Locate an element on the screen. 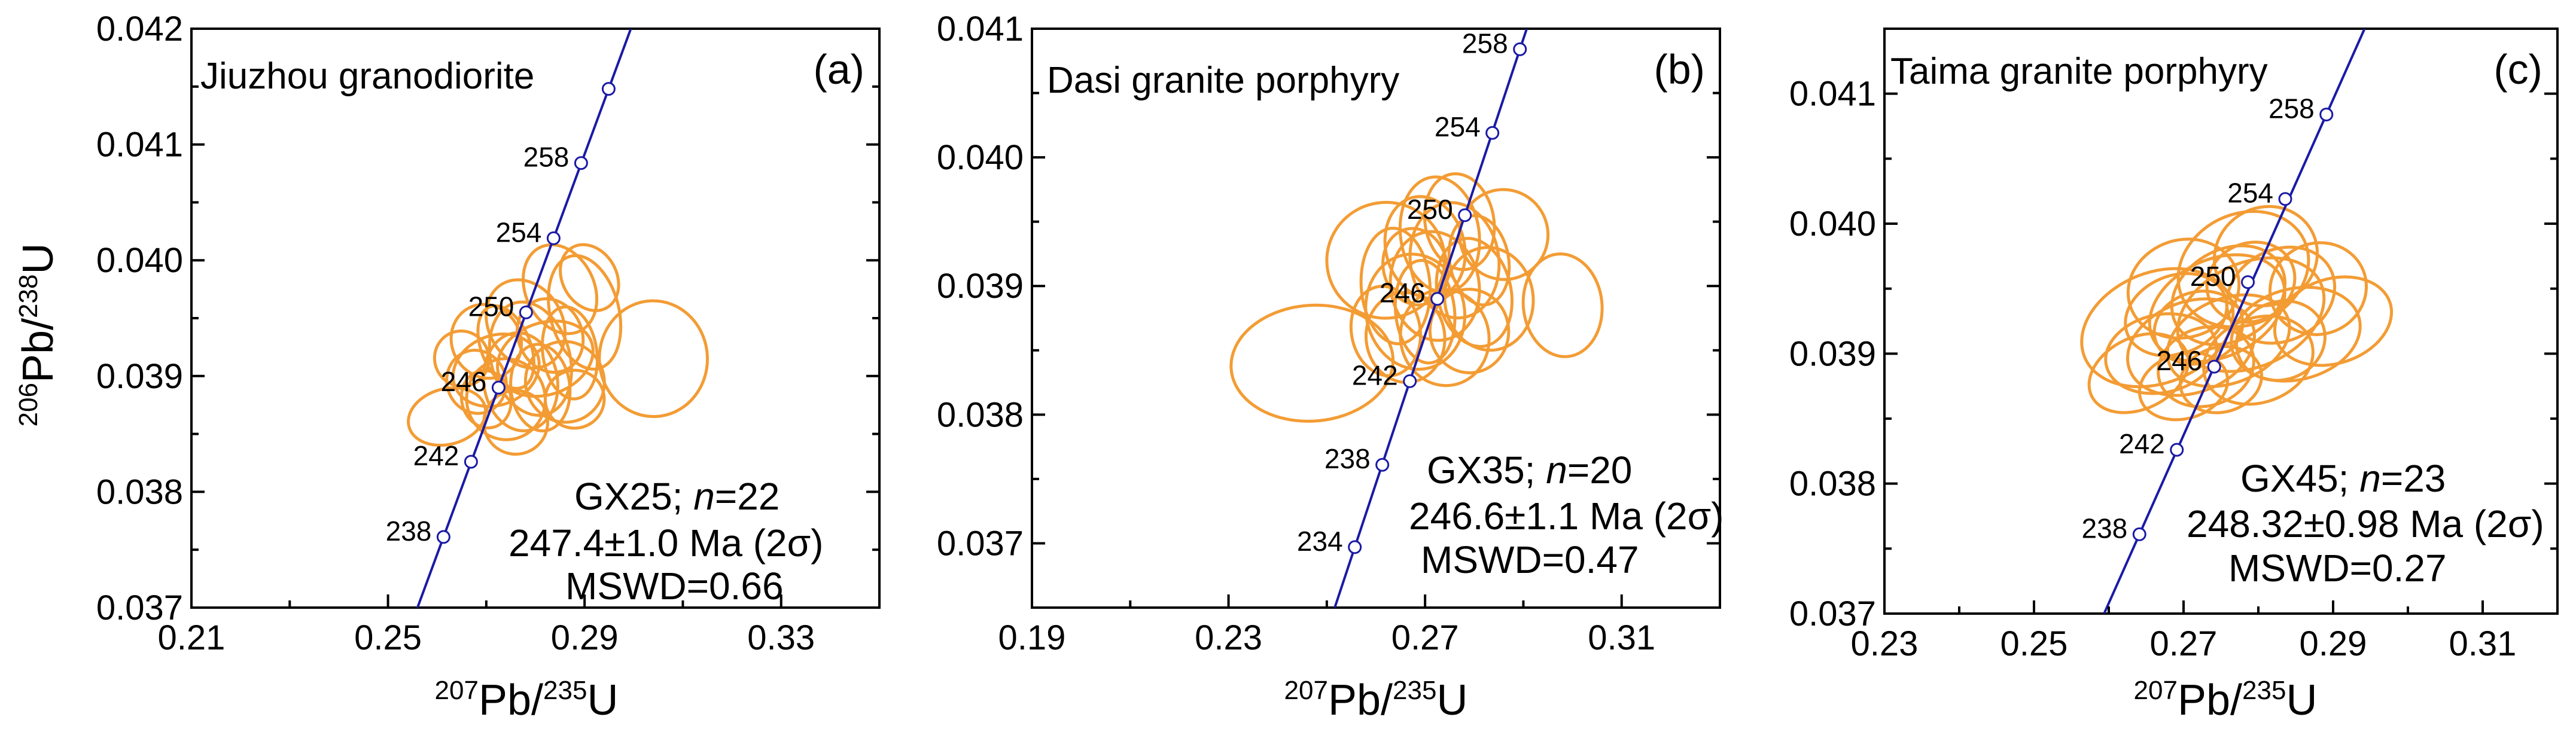 The image size is (2576, 732). age-result: 248.32±0.98 Ma (2σ) is located at coordinates (2365, 523).